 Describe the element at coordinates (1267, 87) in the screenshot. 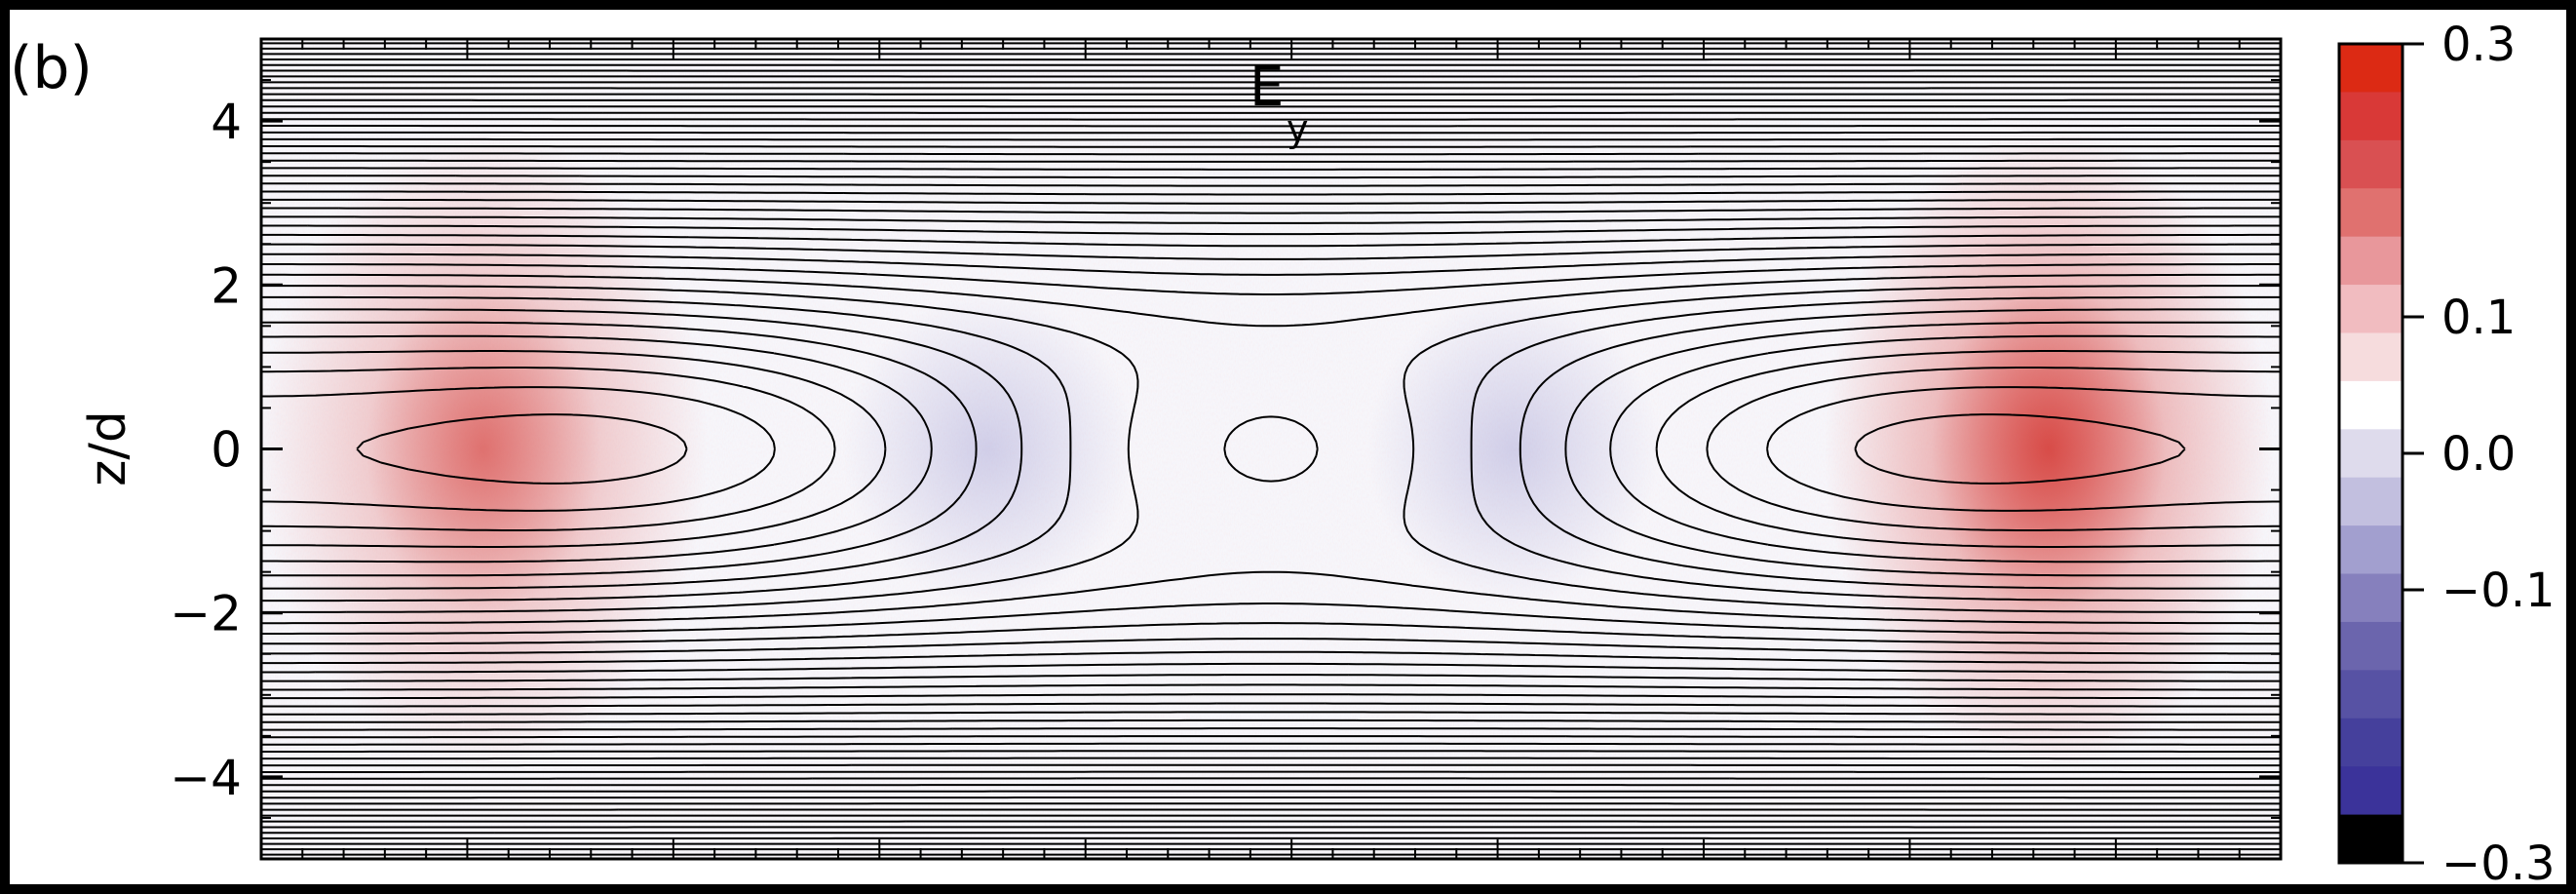

I see `chart-title: E` at that location.